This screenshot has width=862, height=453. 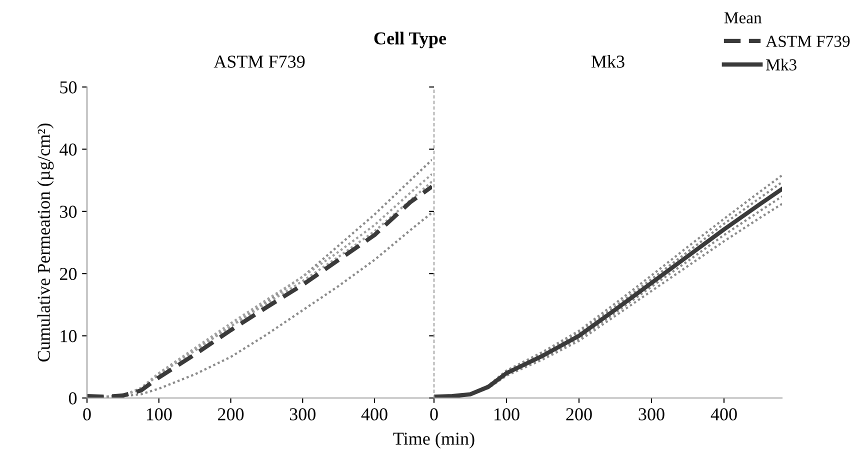 What do you see at coordinates (781, 64) in the screenshot?
I see `text: Mk3` at bounding box center [781, 64].